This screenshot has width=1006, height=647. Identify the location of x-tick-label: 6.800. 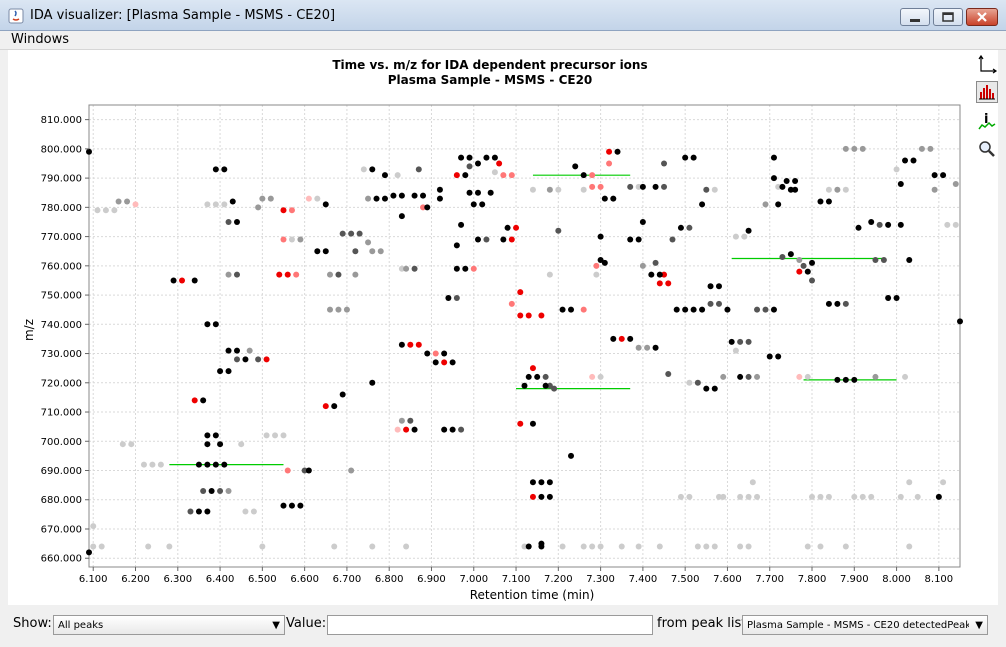
(389, 579).